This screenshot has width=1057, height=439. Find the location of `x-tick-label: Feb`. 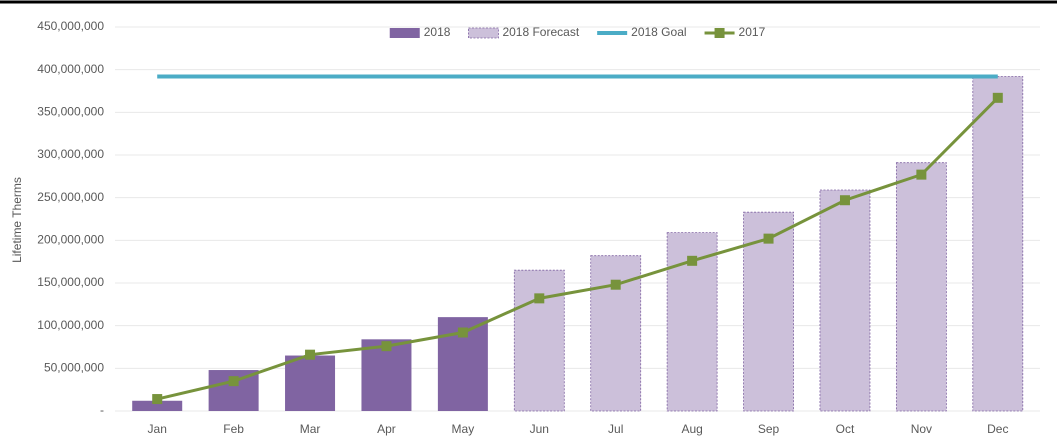

x-tick-label: Feb is located at coordinates (233, 429).